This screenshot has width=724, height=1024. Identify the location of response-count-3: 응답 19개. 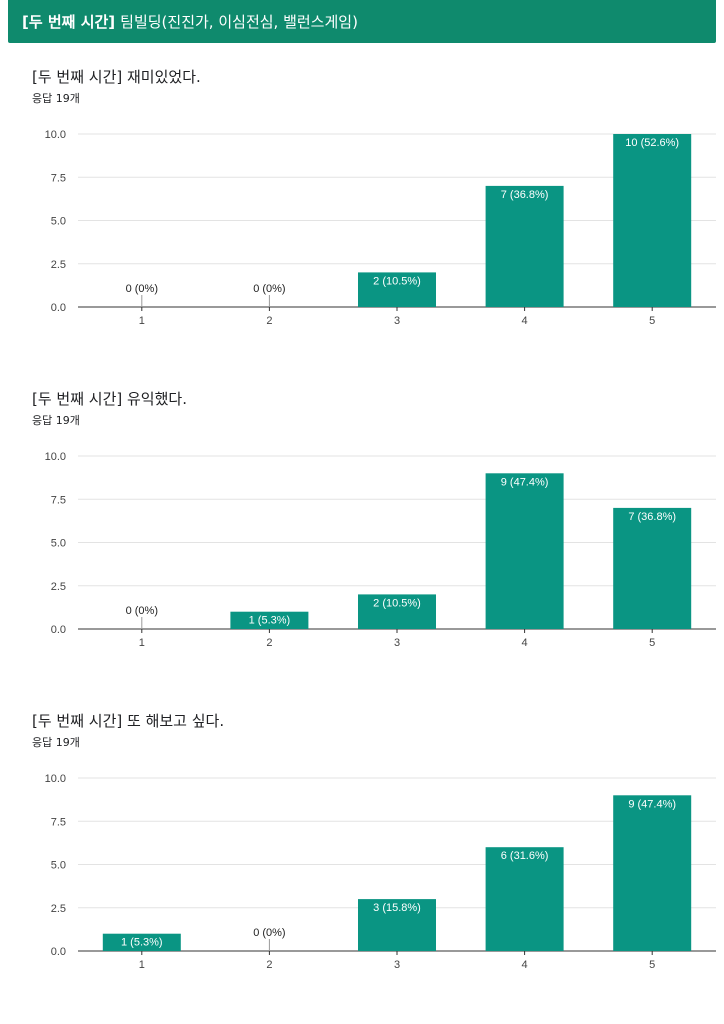
(56, 742).